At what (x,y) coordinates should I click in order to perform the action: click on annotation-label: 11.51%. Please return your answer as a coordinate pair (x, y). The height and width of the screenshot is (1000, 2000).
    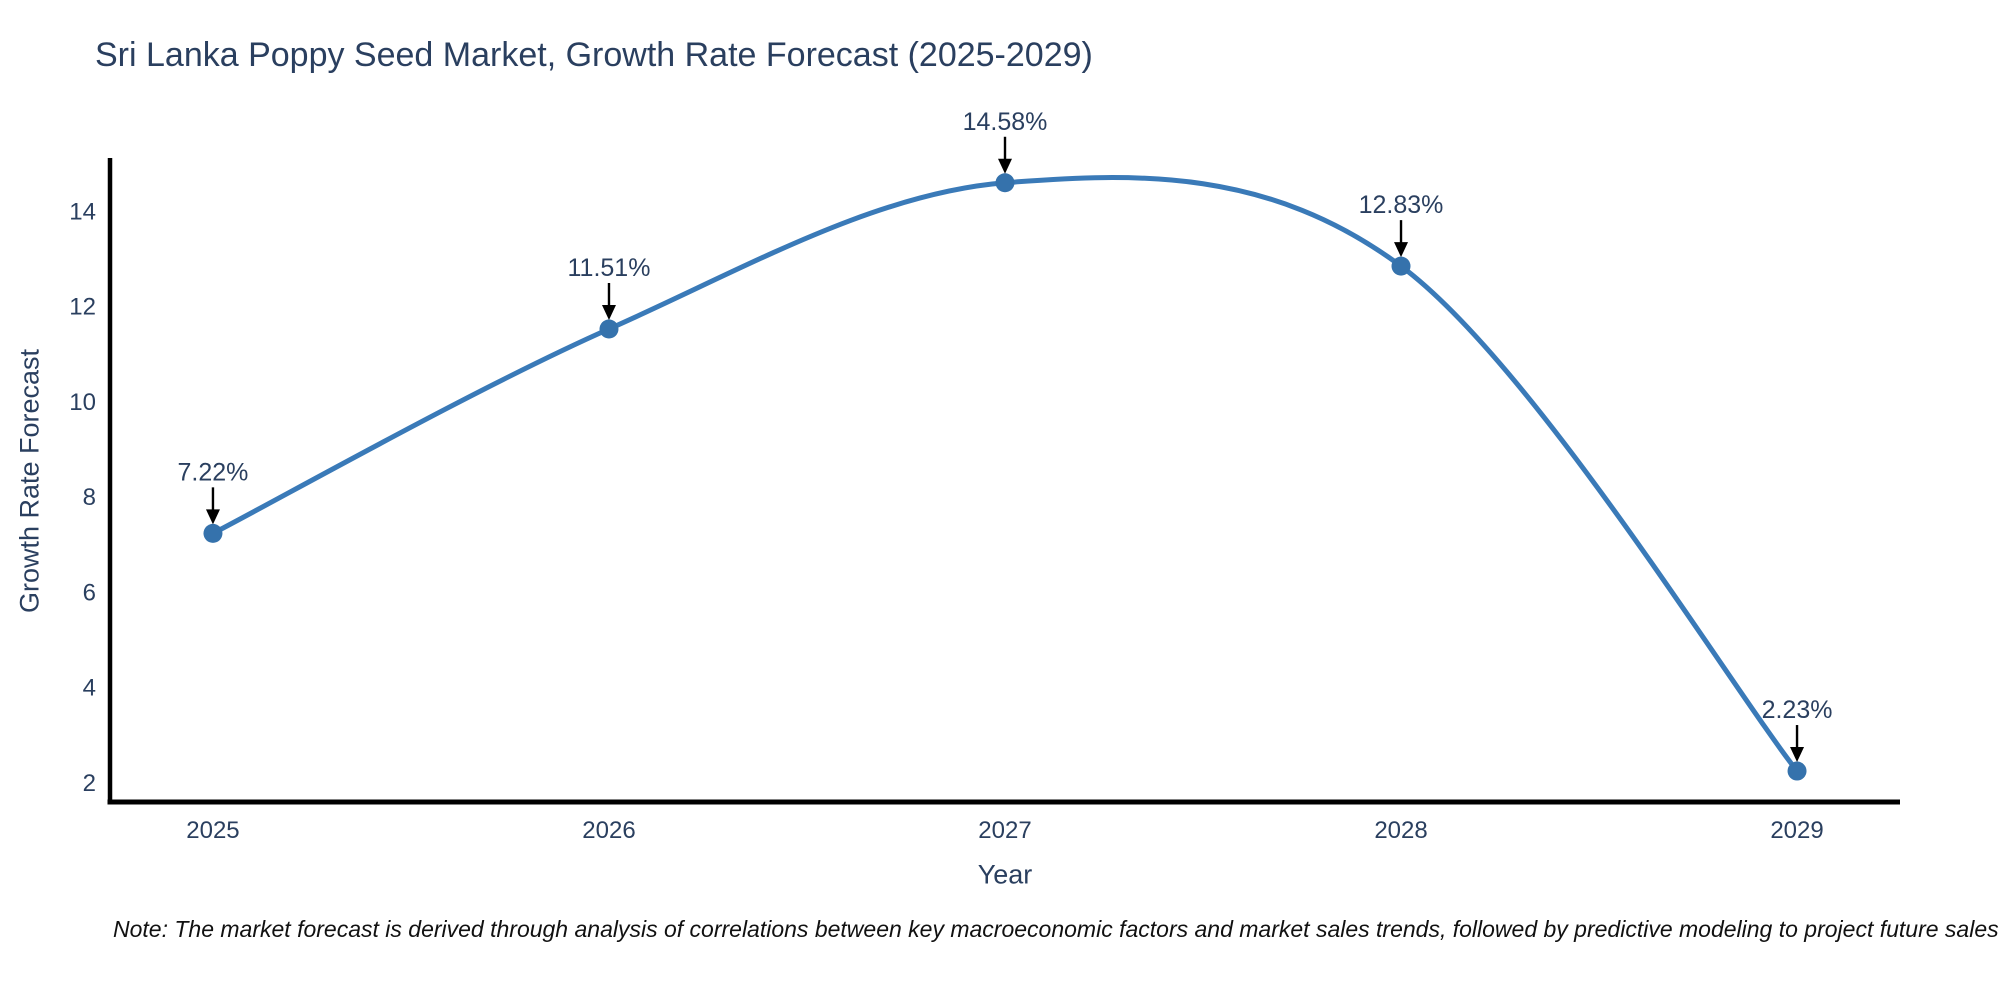
    Looking at the image, I should click on (609, 268).